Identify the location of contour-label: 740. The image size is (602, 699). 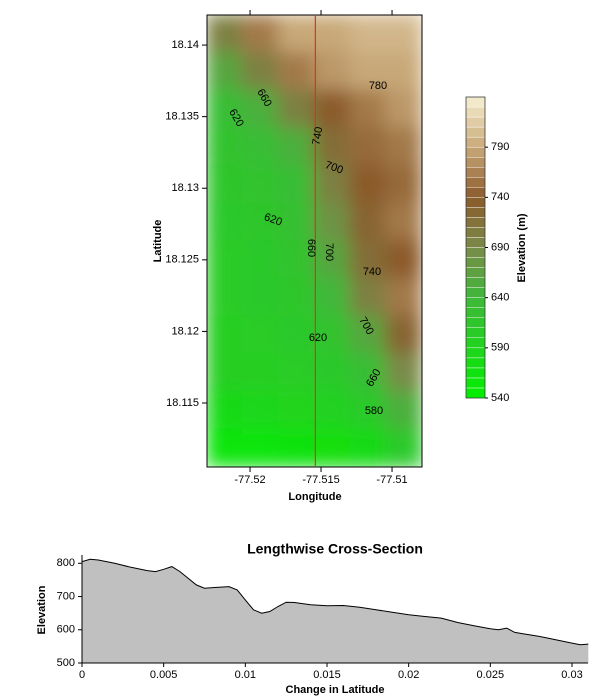
(372, 272).